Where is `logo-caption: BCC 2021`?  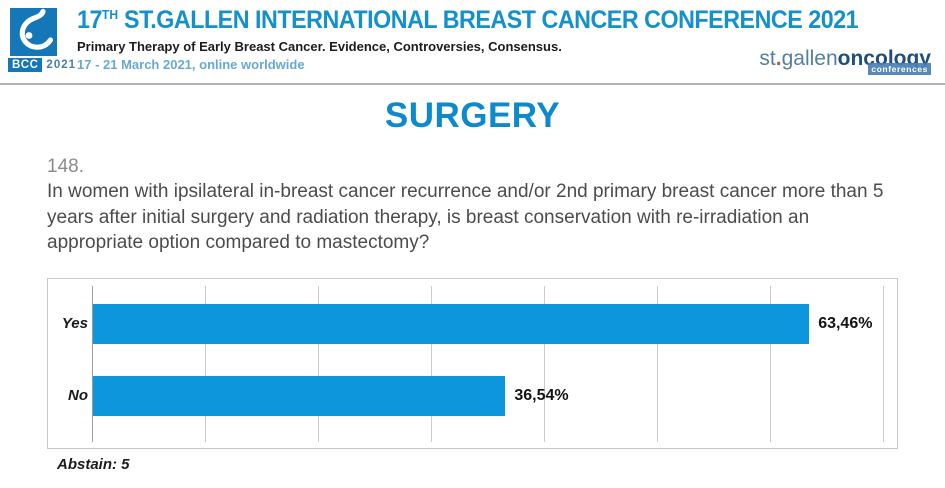 logo-caption: BCC 2021 is located at coordinates (42, 65).